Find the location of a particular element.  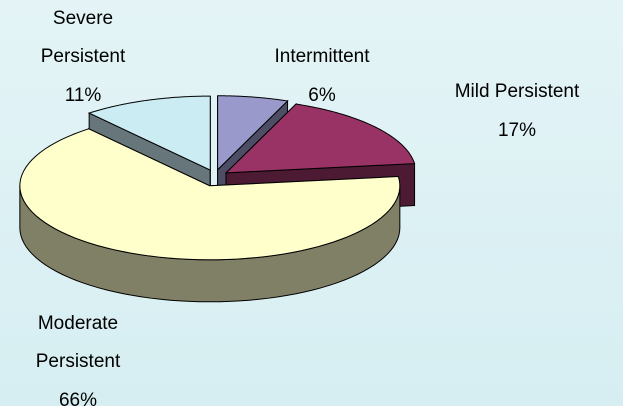

category-label: Intermittent is located at coordinates (322, 56).